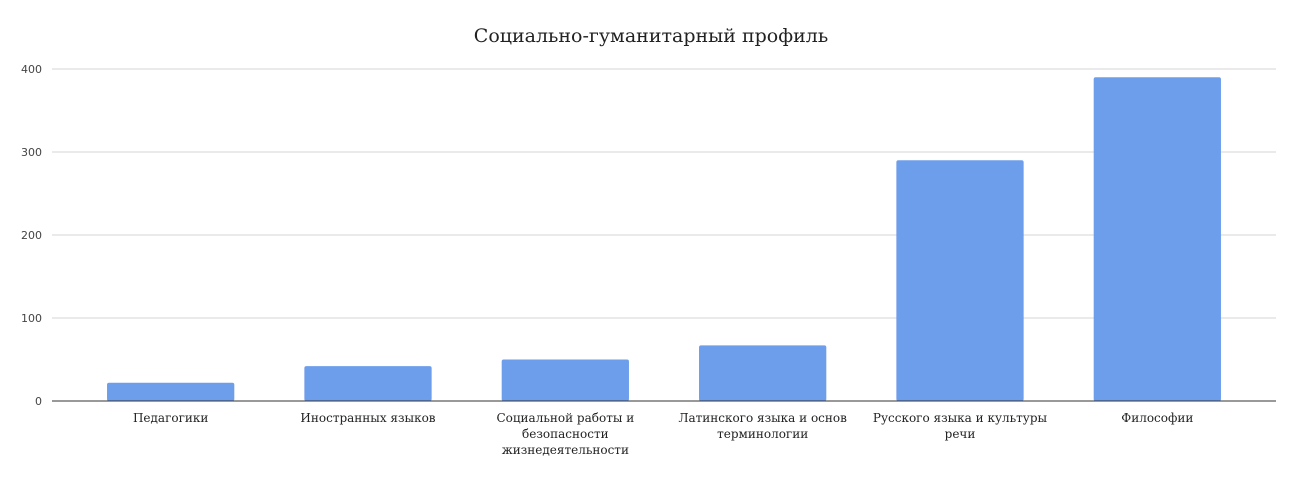 This screenshot has width=1300, height=481. I want to click on x-category-label: Философии, so click(1157, 418).